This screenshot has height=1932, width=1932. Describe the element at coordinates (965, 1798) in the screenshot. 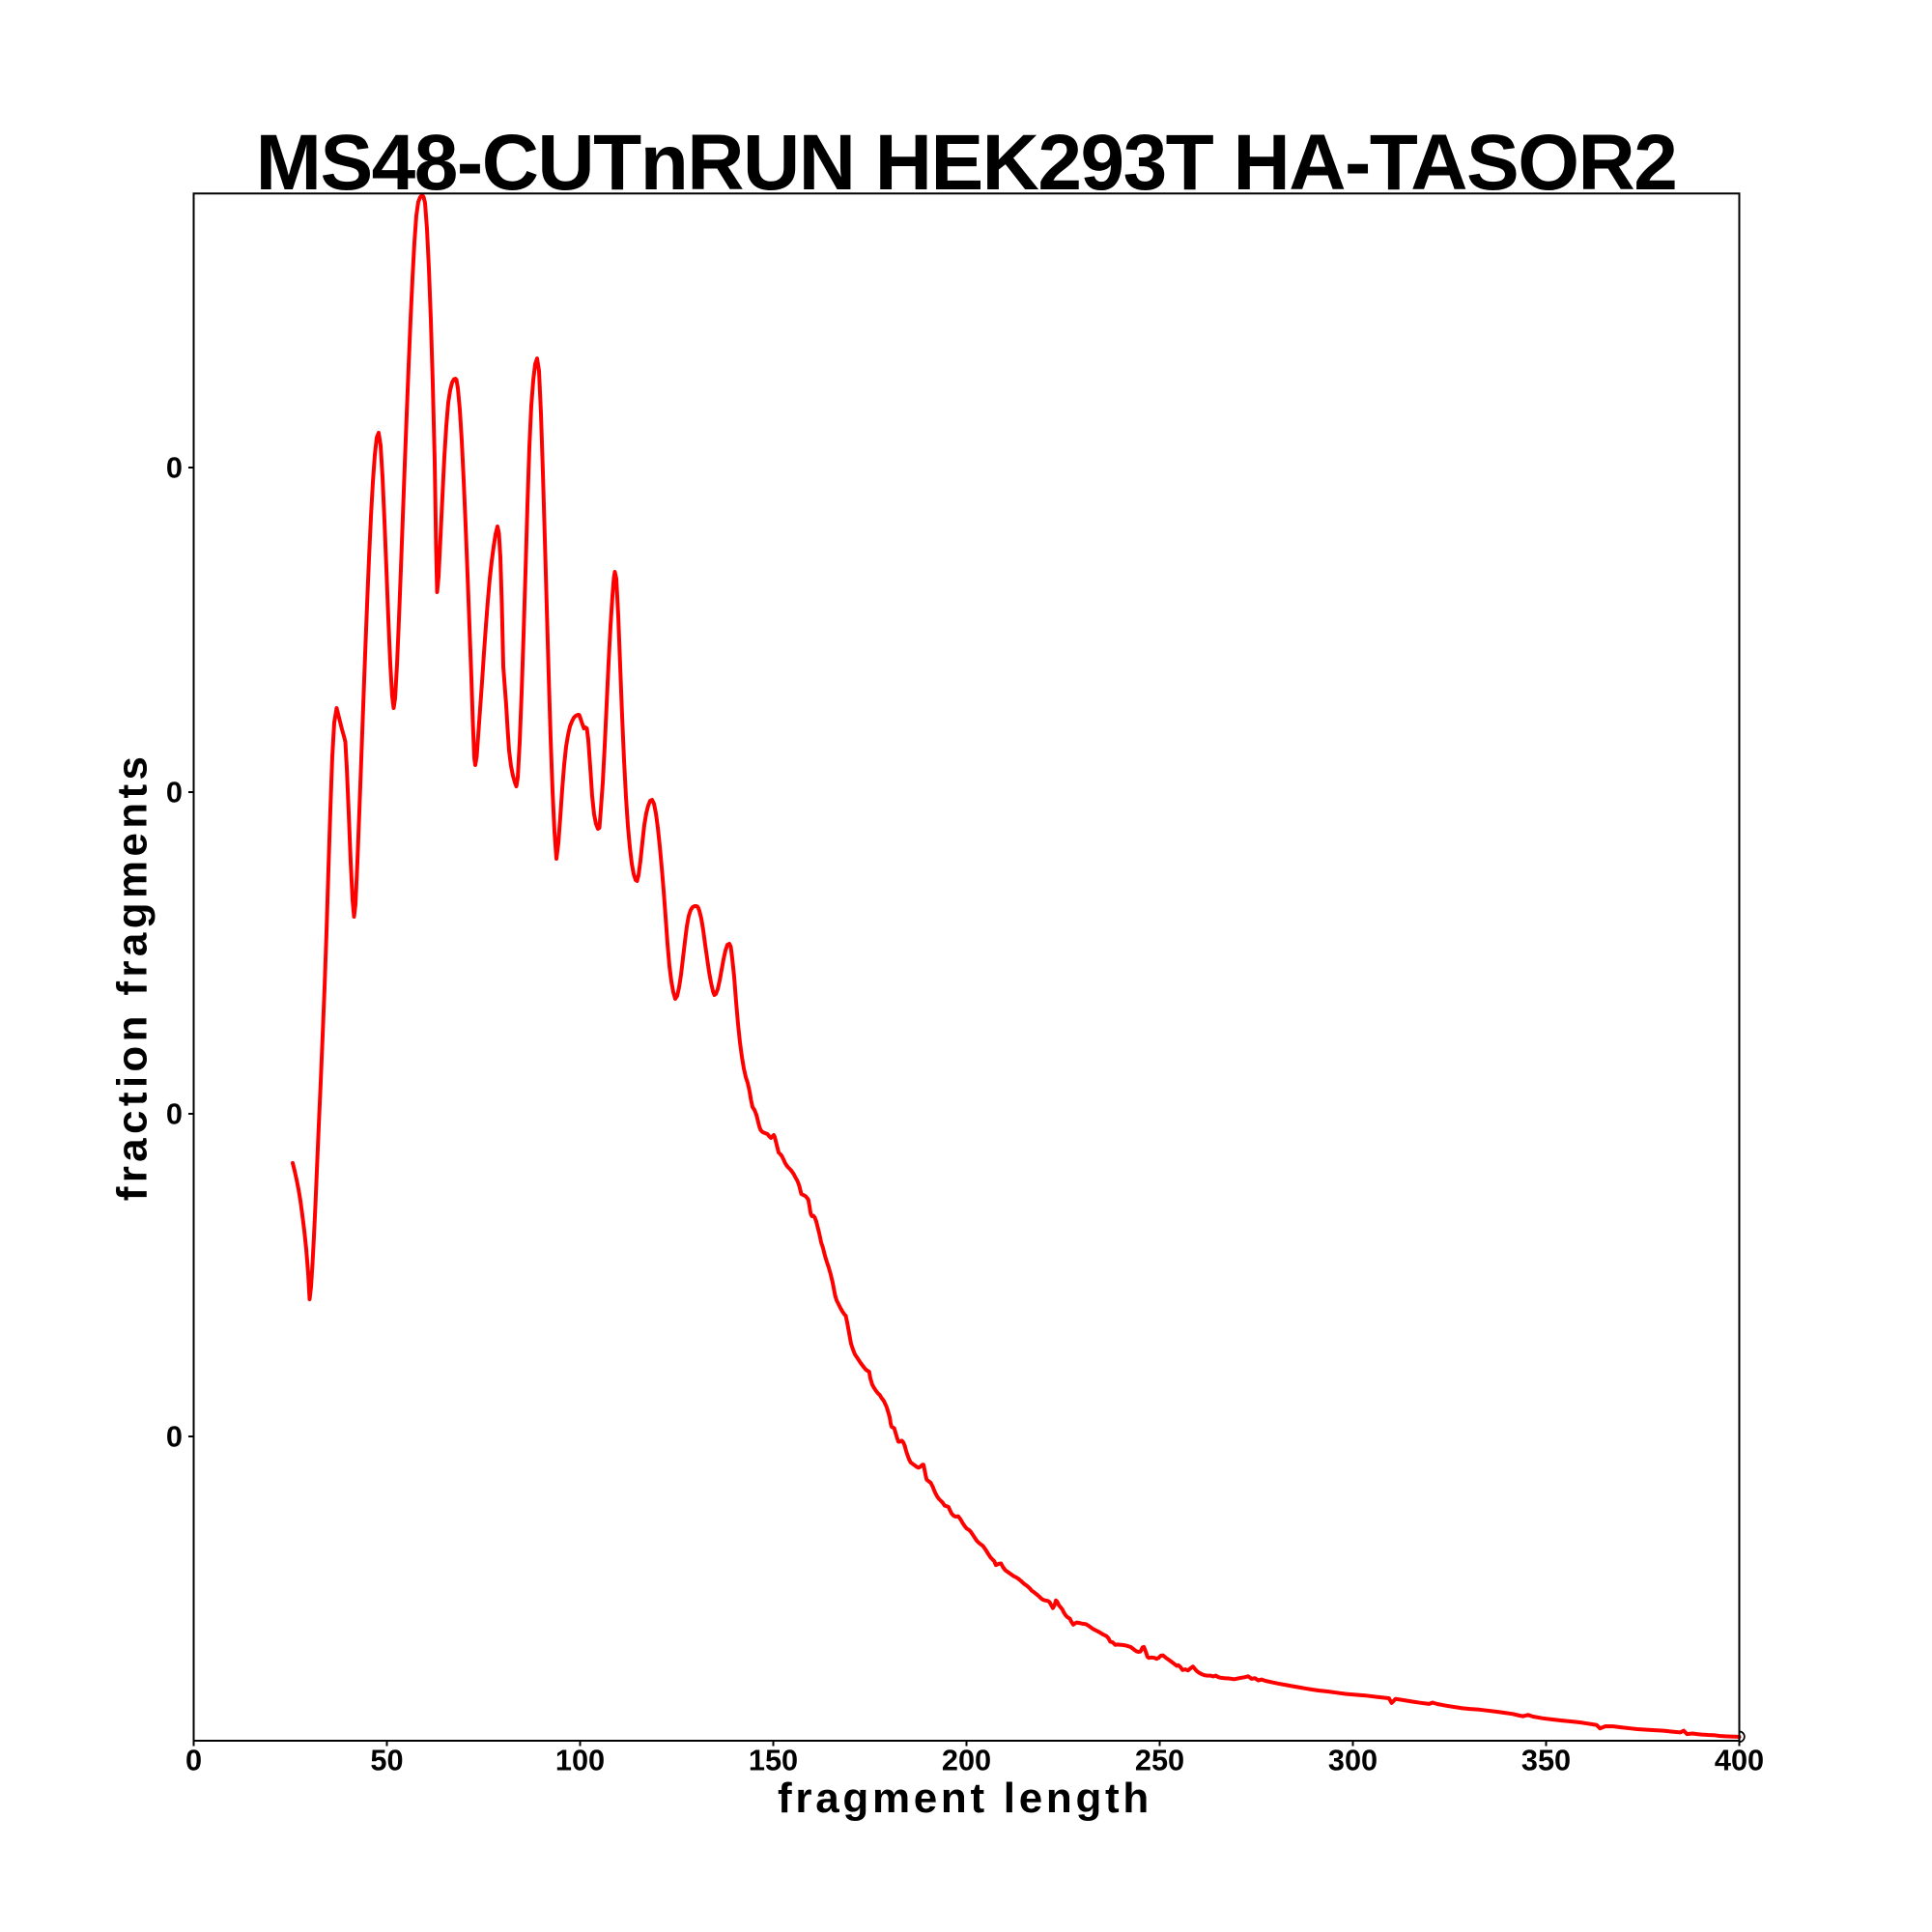

I see `svg-text: fragment length` at that location.